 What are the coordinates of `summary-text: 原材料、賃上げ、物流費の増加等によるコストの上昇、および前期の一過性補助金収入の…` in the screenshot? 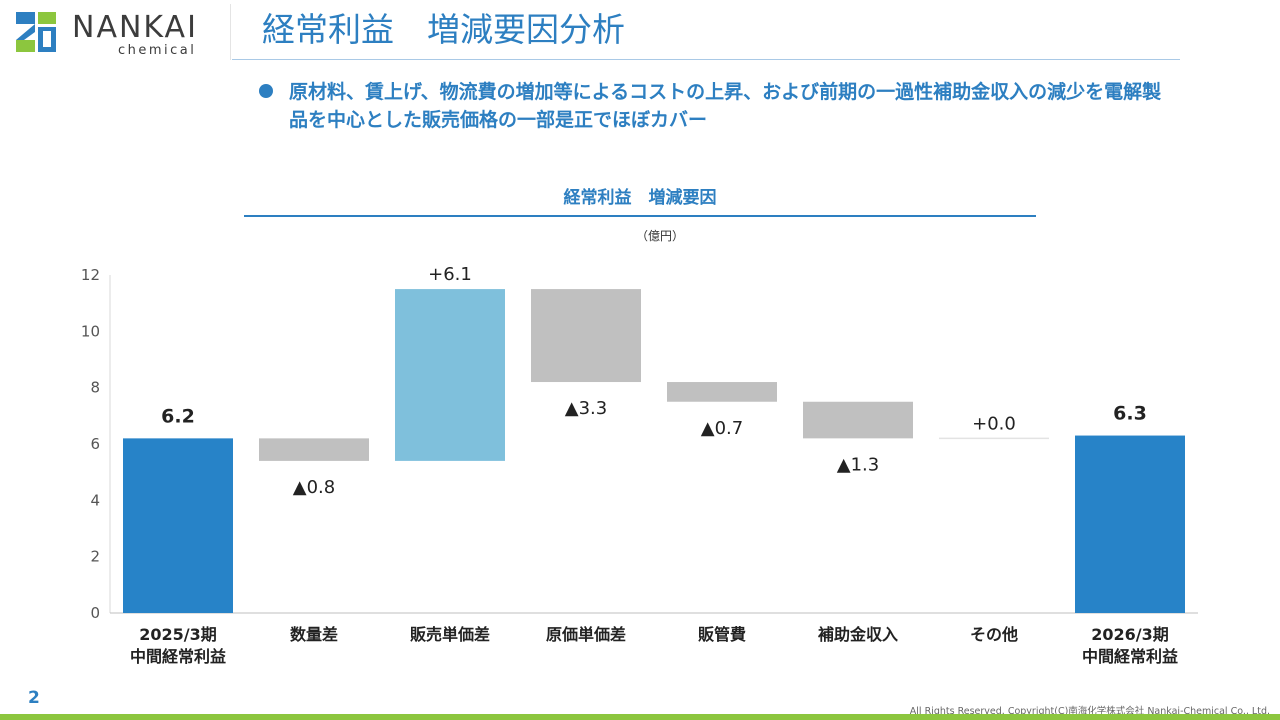 It's located at (725, 106).